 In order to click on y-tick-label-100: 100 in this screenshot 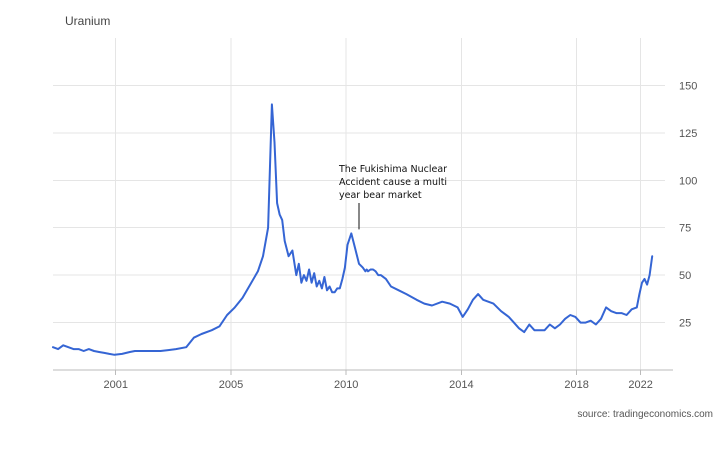, I will do `click(688, 181)`.